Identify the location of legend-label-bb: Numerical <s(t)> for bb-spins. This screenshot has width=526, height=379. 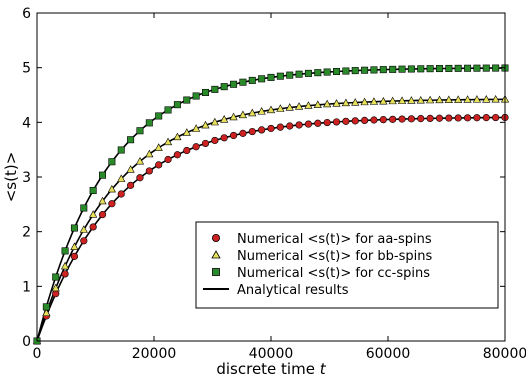
(334, 256).